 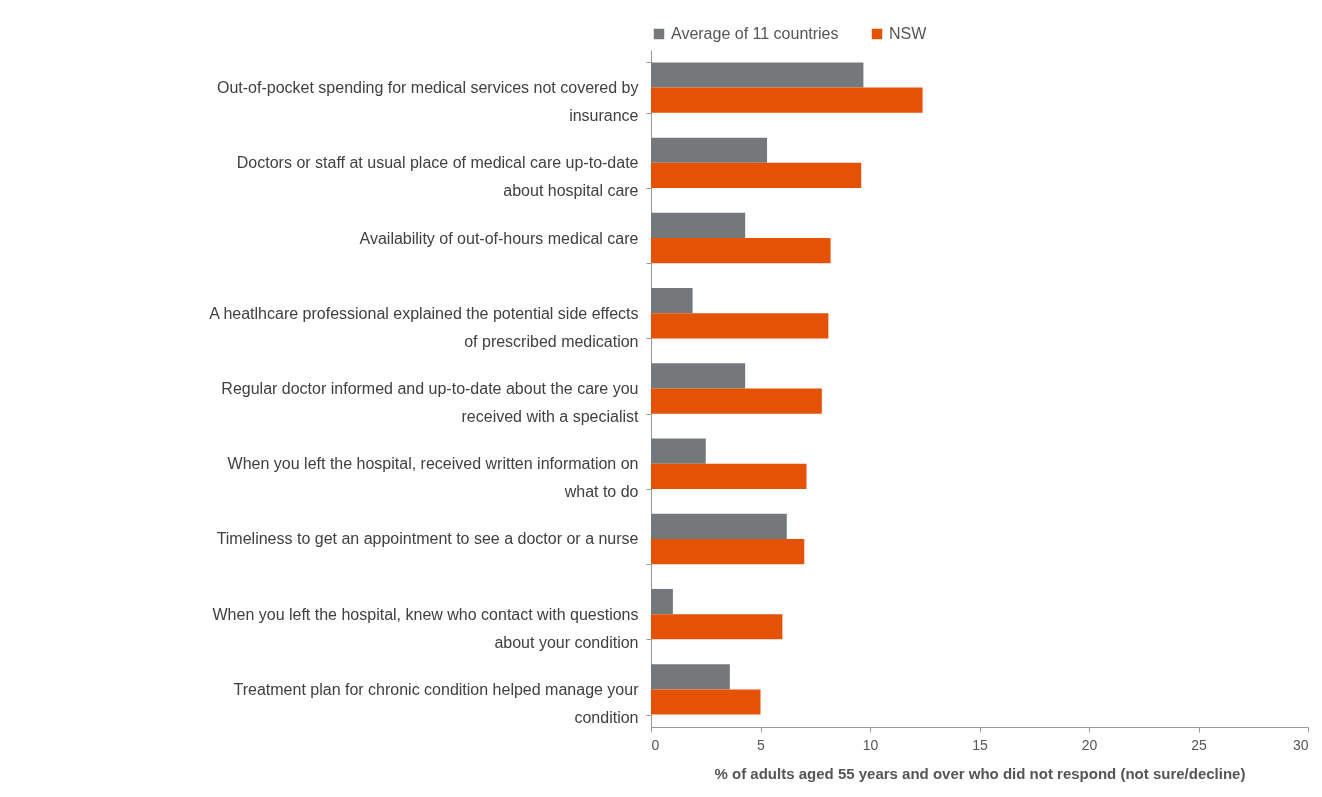 I want to click on y-tick-label: Availability of out-of-hours medical care, so click(x=499, y=238).